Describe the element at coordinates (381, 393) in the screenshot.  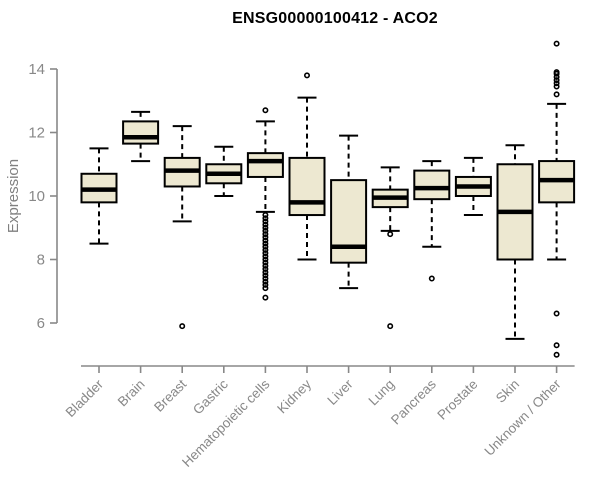
I see `x-tick-label-lung: Lung` at that location.